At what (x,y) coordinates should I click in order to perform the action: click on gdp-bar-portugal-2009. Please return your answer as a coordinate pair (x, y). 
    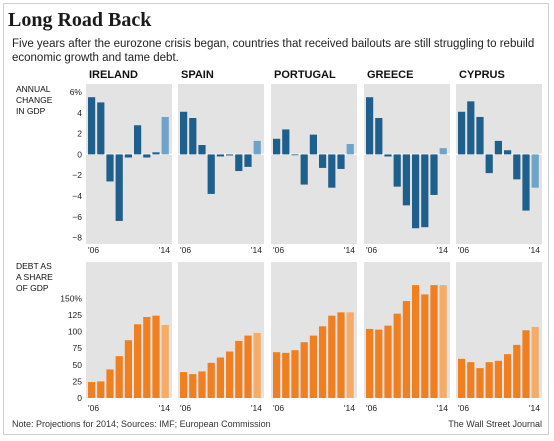
    Looking at the image, I should click on (304, 169).